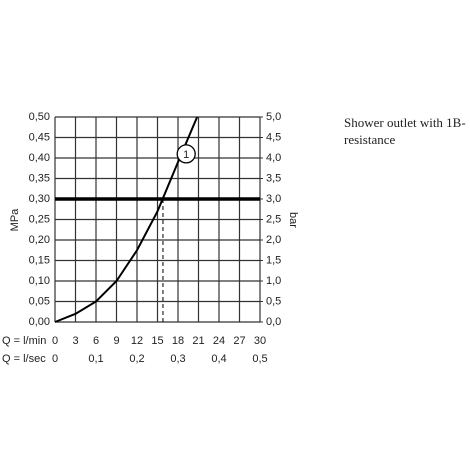 This screenshot has height=470, width=470. What do you see at coordinates (137, 341) in the screenshot?
I see `x-tick-label: 12` at bounding box center [137, 341].